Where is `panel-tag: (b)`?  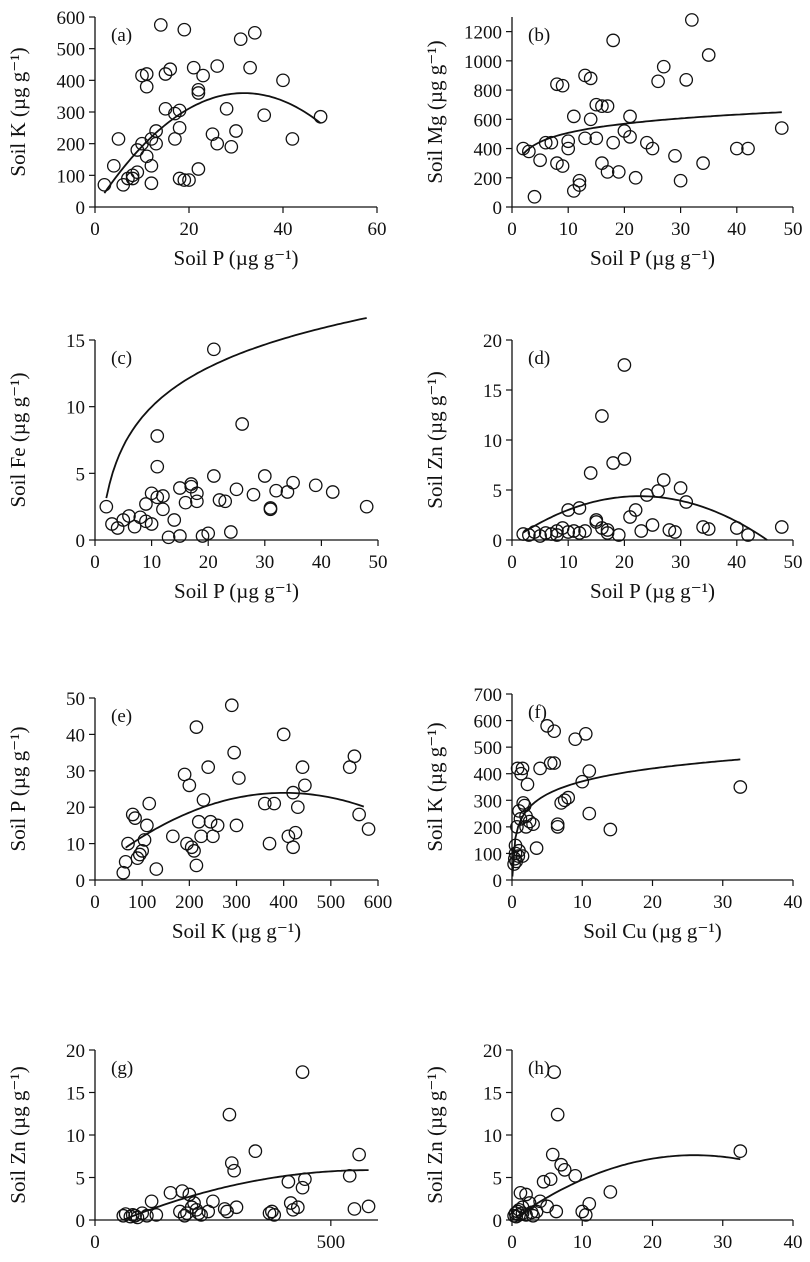
panel-tag: (b) is located at coordinates (539, 35).